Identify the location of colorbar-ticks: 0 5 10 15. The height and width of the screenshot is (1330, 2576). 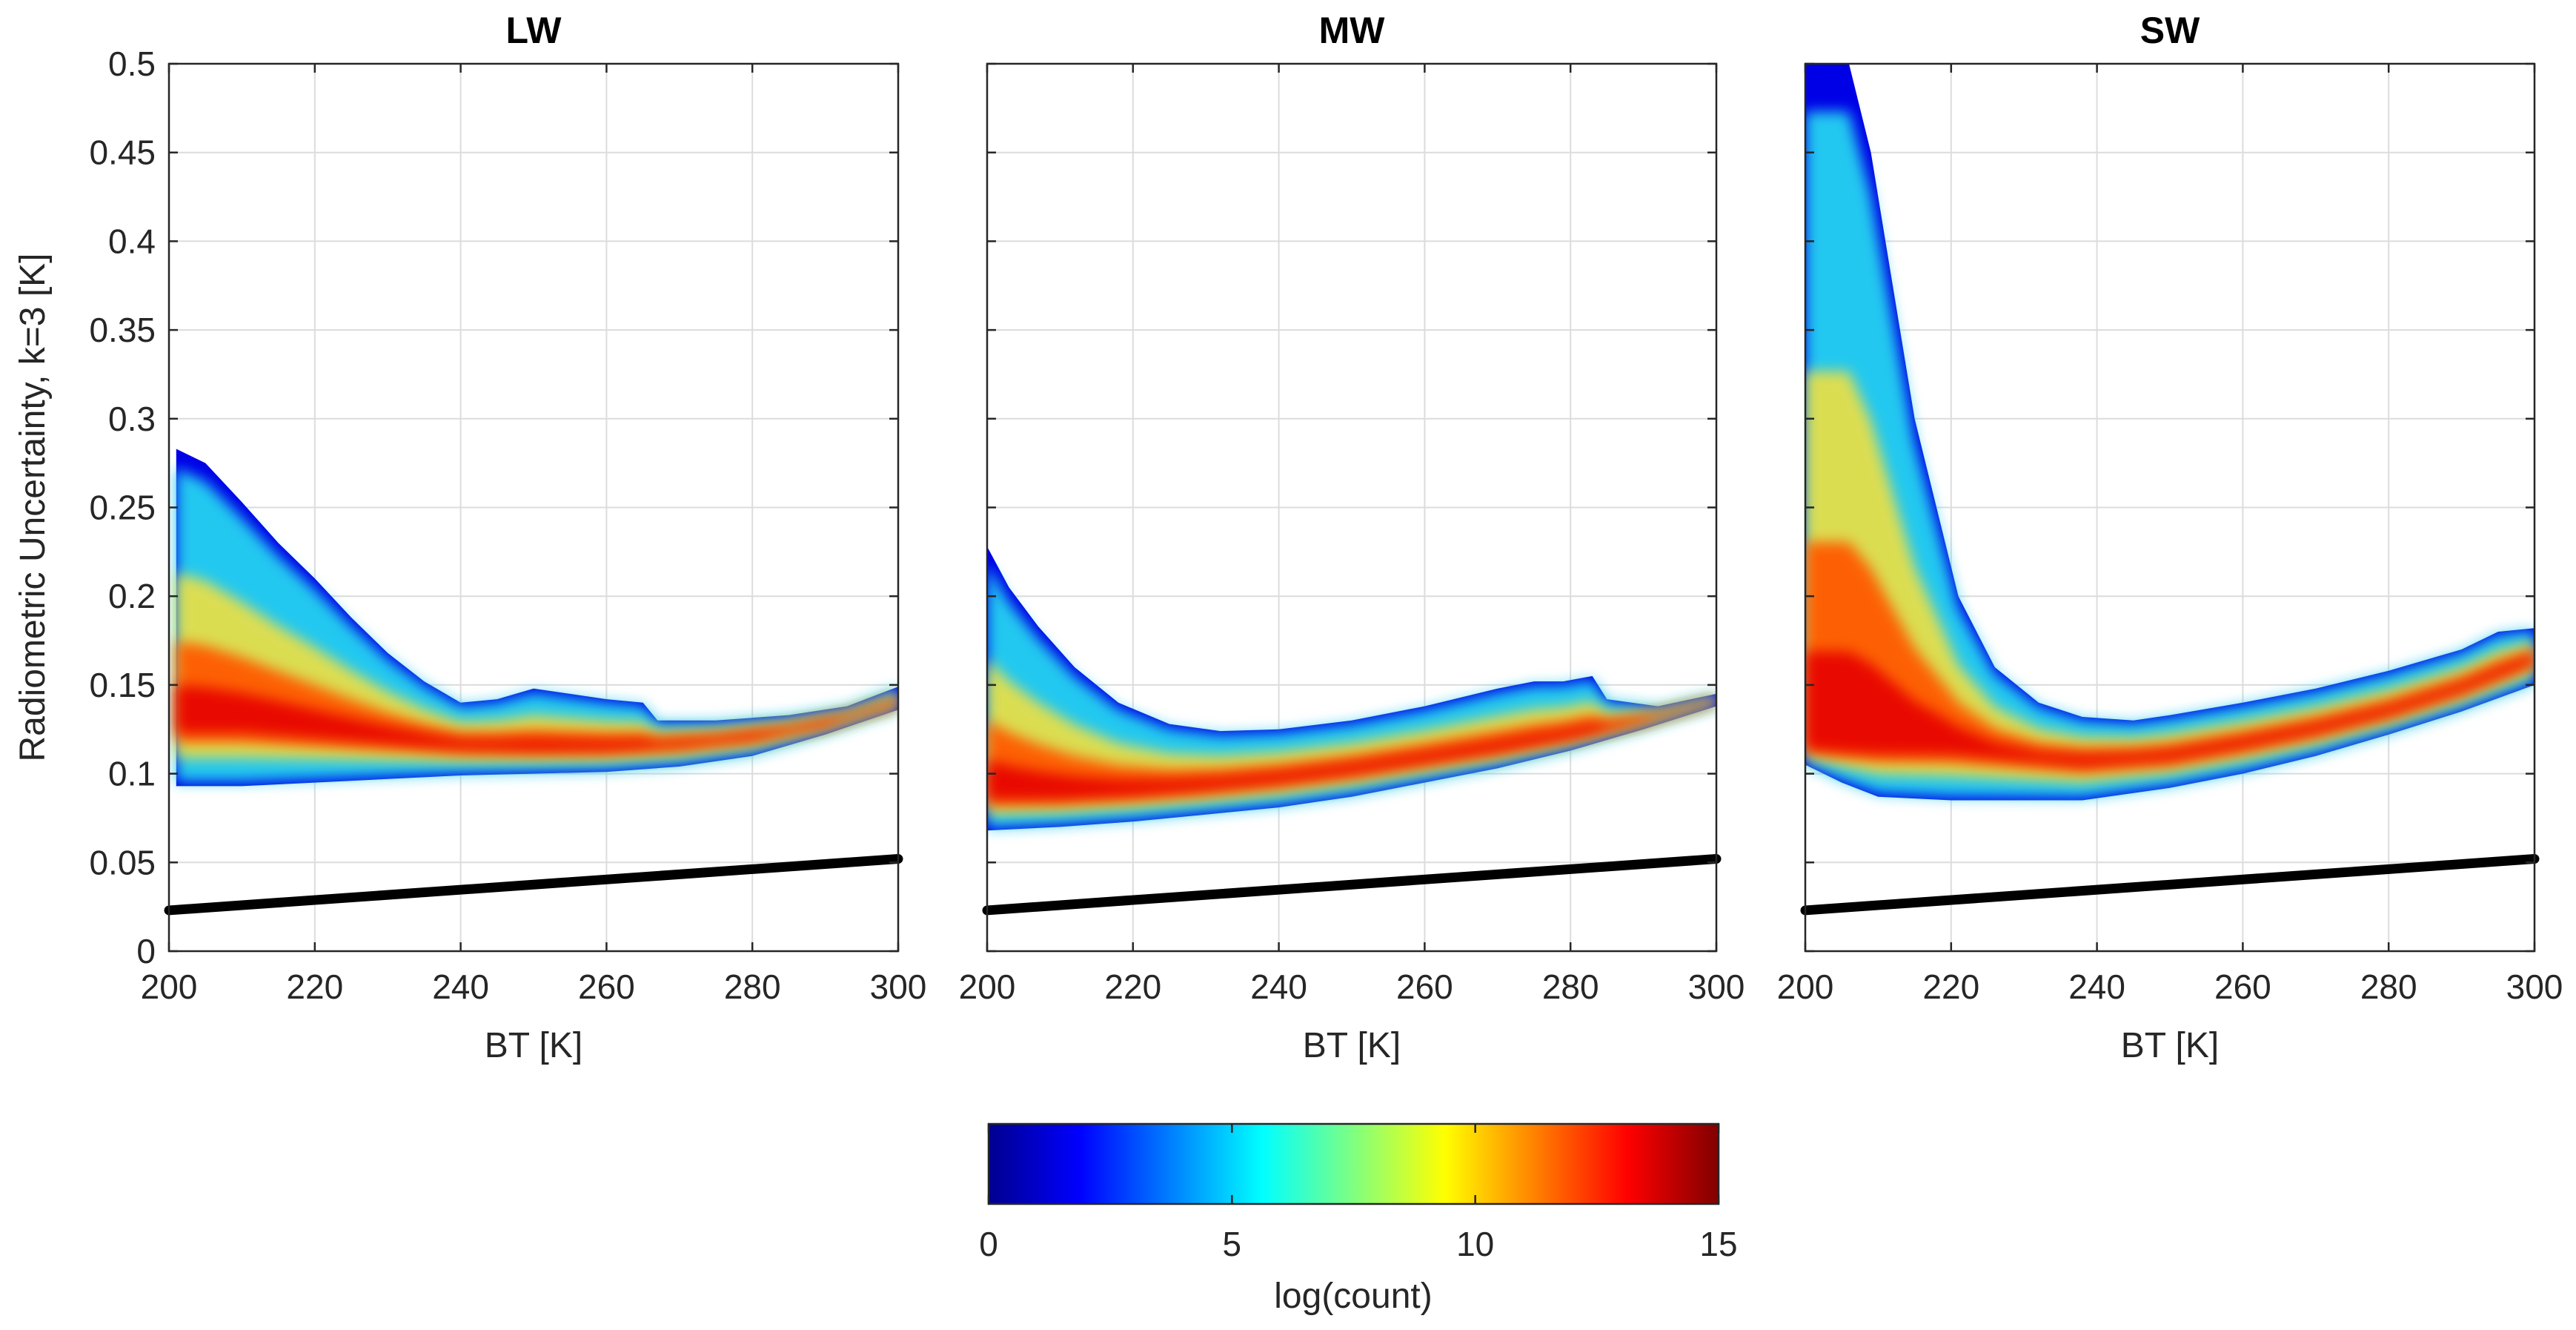
(1358, 1193).